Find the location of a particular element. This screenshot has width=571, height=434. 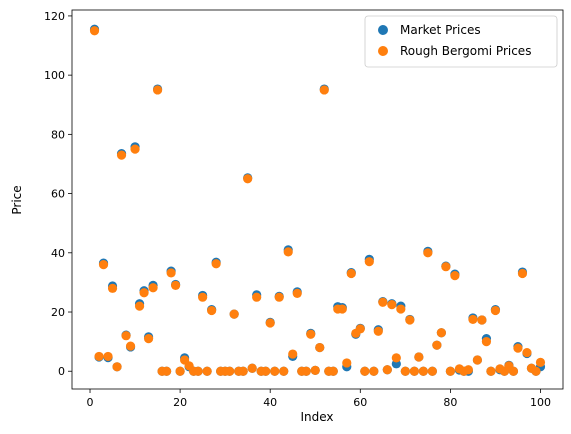

legend-marker-rough-bergomi-prices is located at coordinates (383, 51).